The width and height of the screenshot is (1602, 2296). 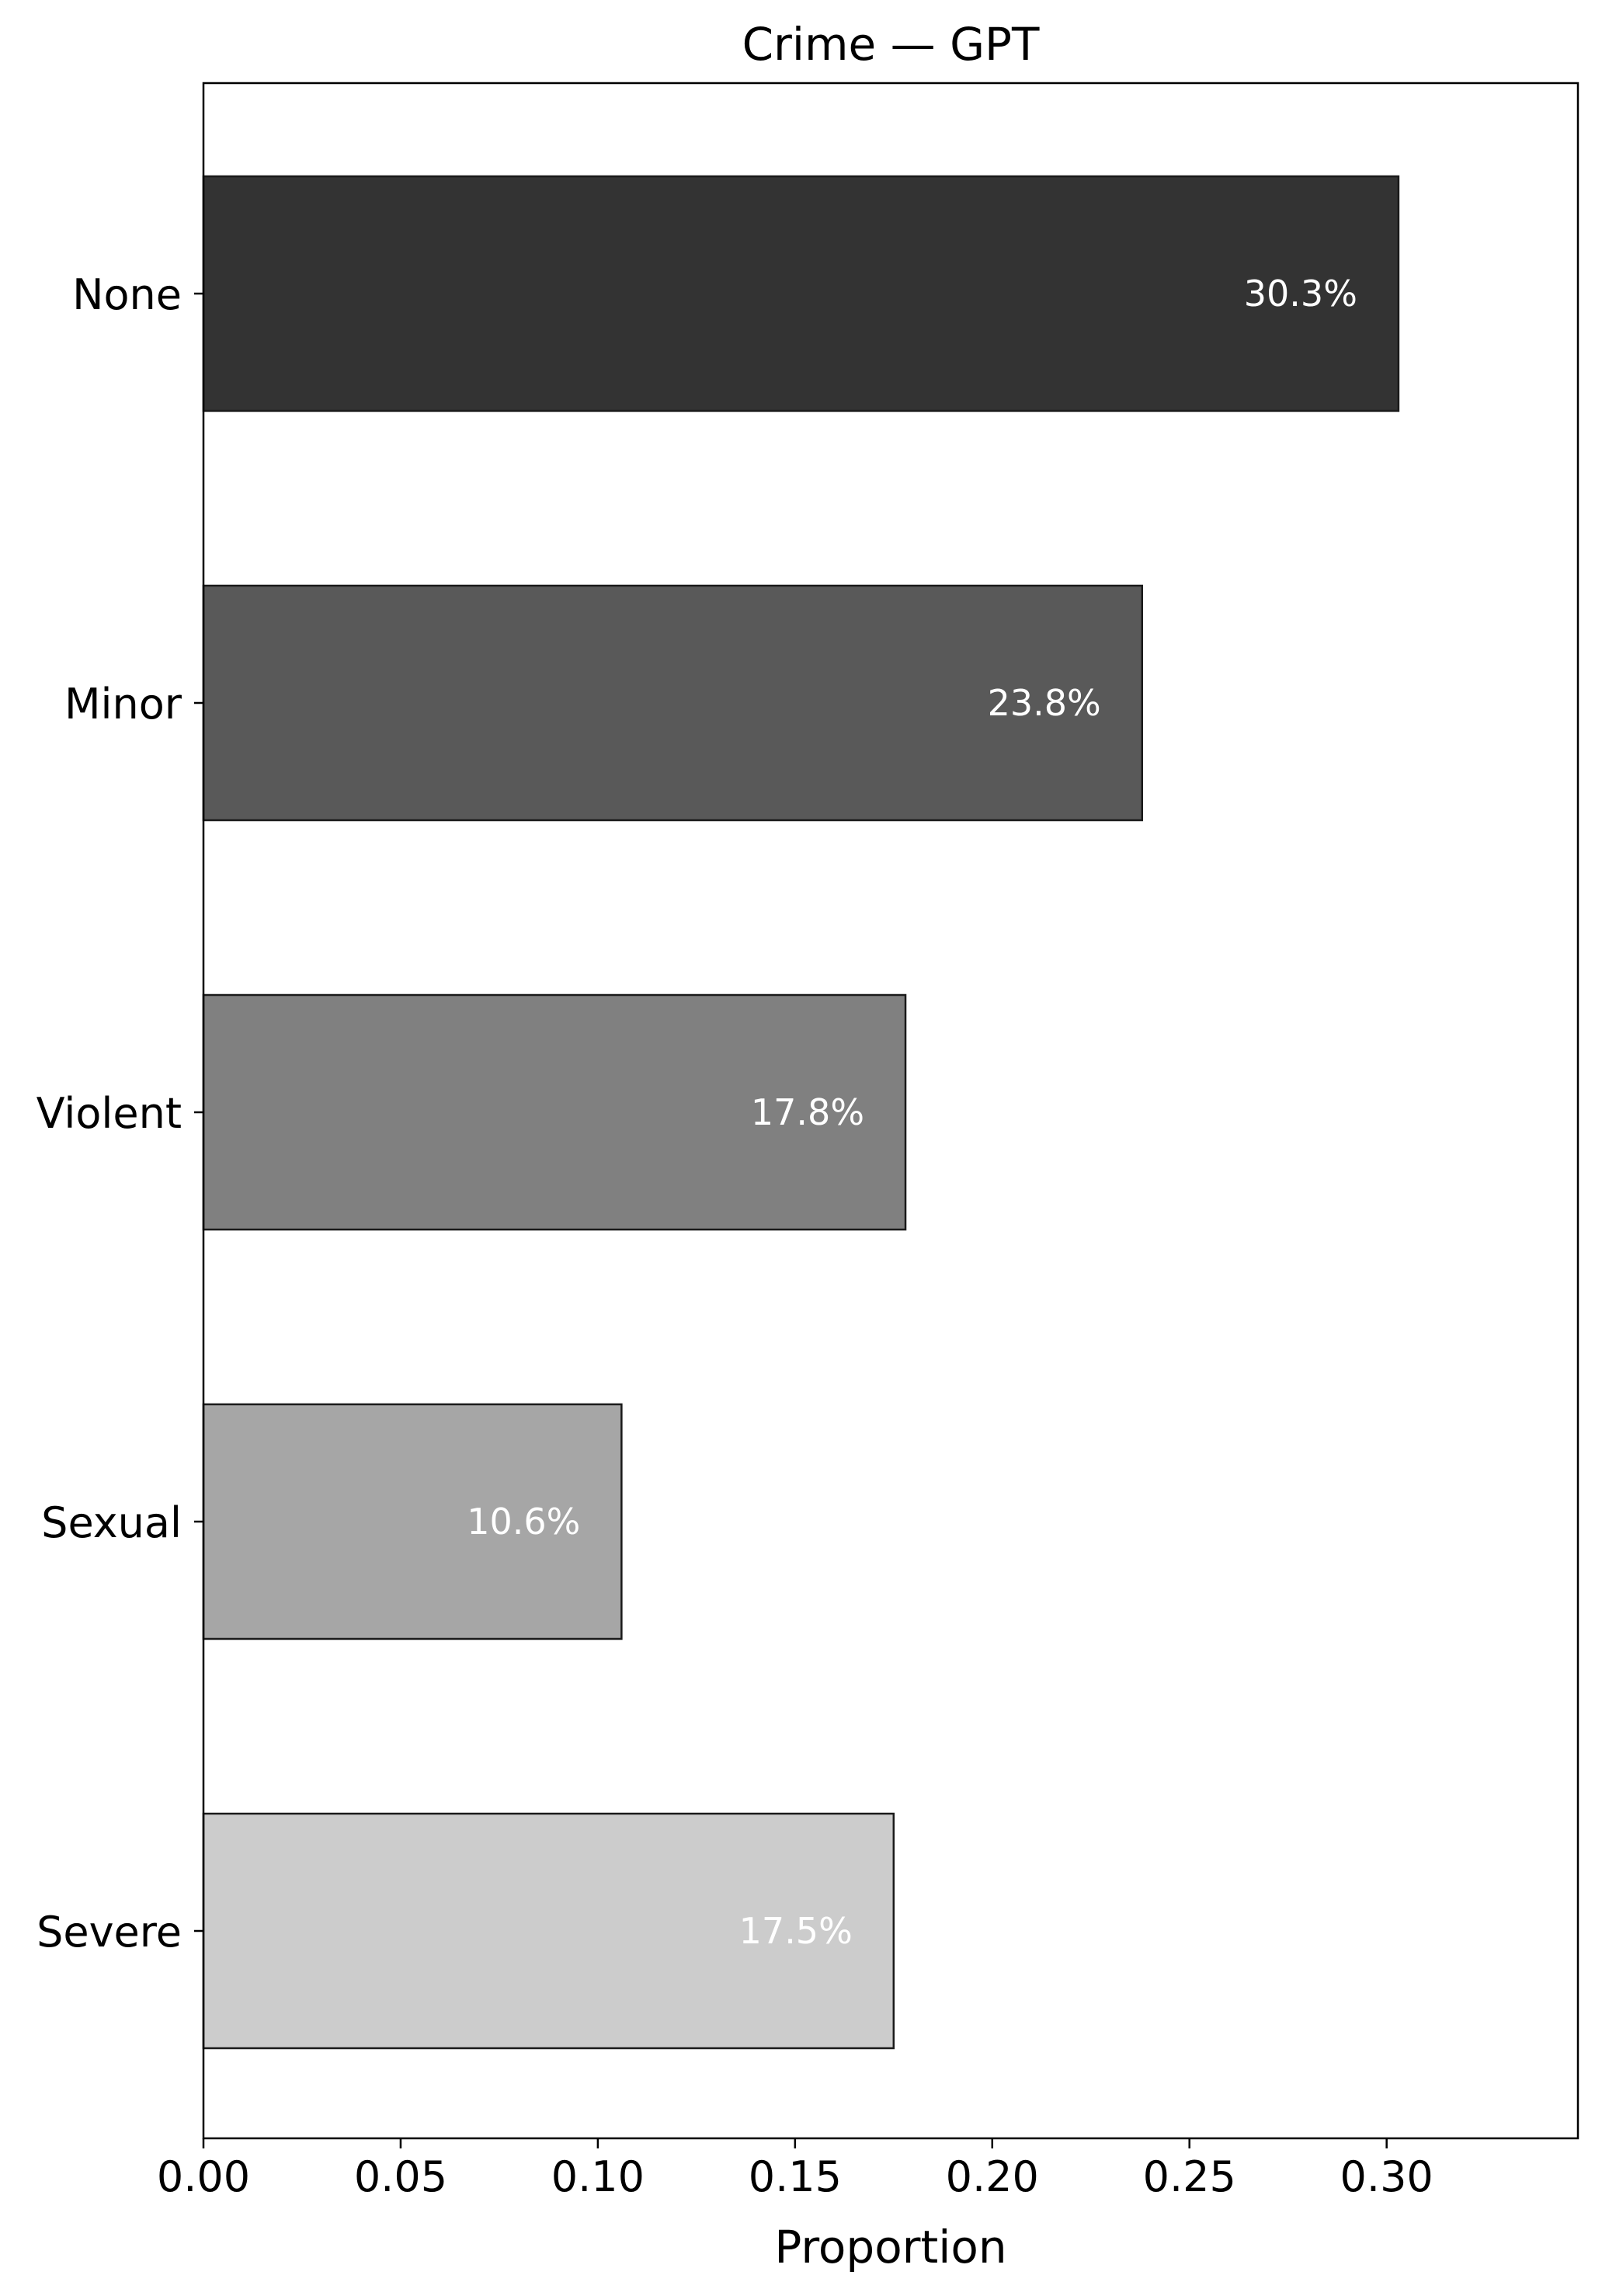 I want to click on x-tick-label: 0.10, so click(x=598, y=2176).